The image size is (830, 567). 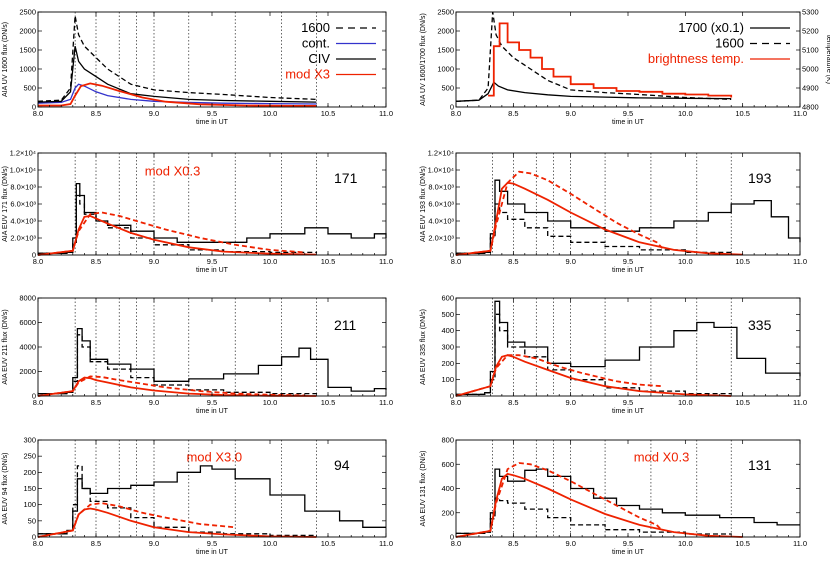 I want to click on y-axis-label: AIA EUV 94 flux (DN/s), so click(x=5, y=489).